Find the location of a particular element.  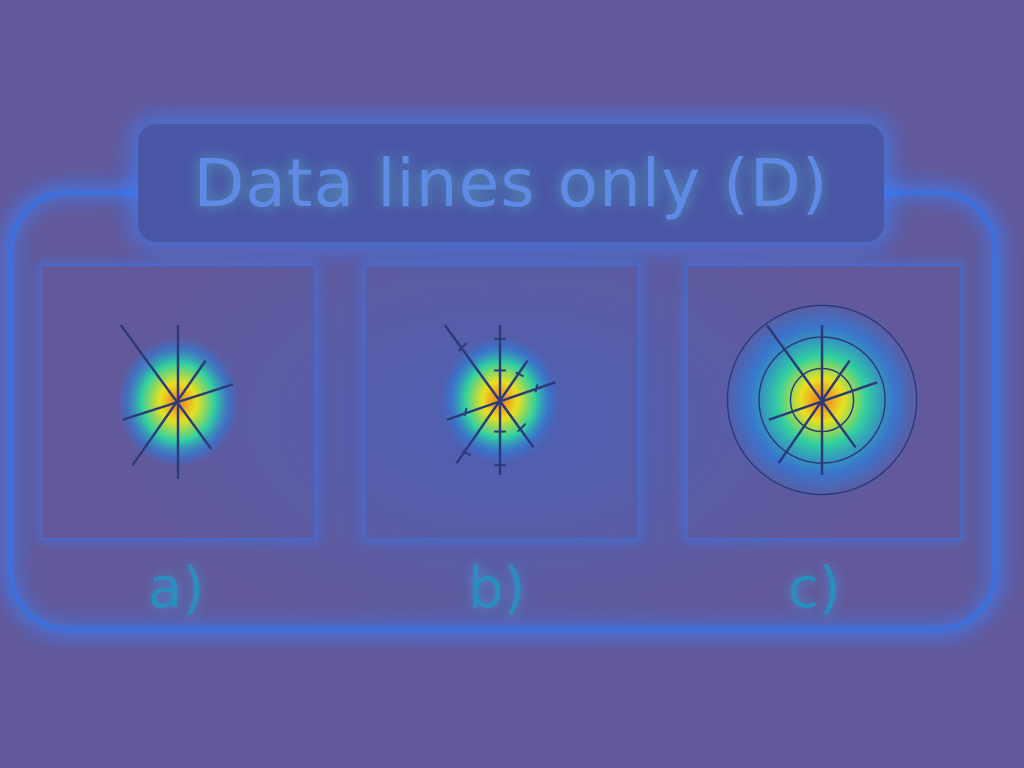

tick-marks is located at coordinates (498, 402).